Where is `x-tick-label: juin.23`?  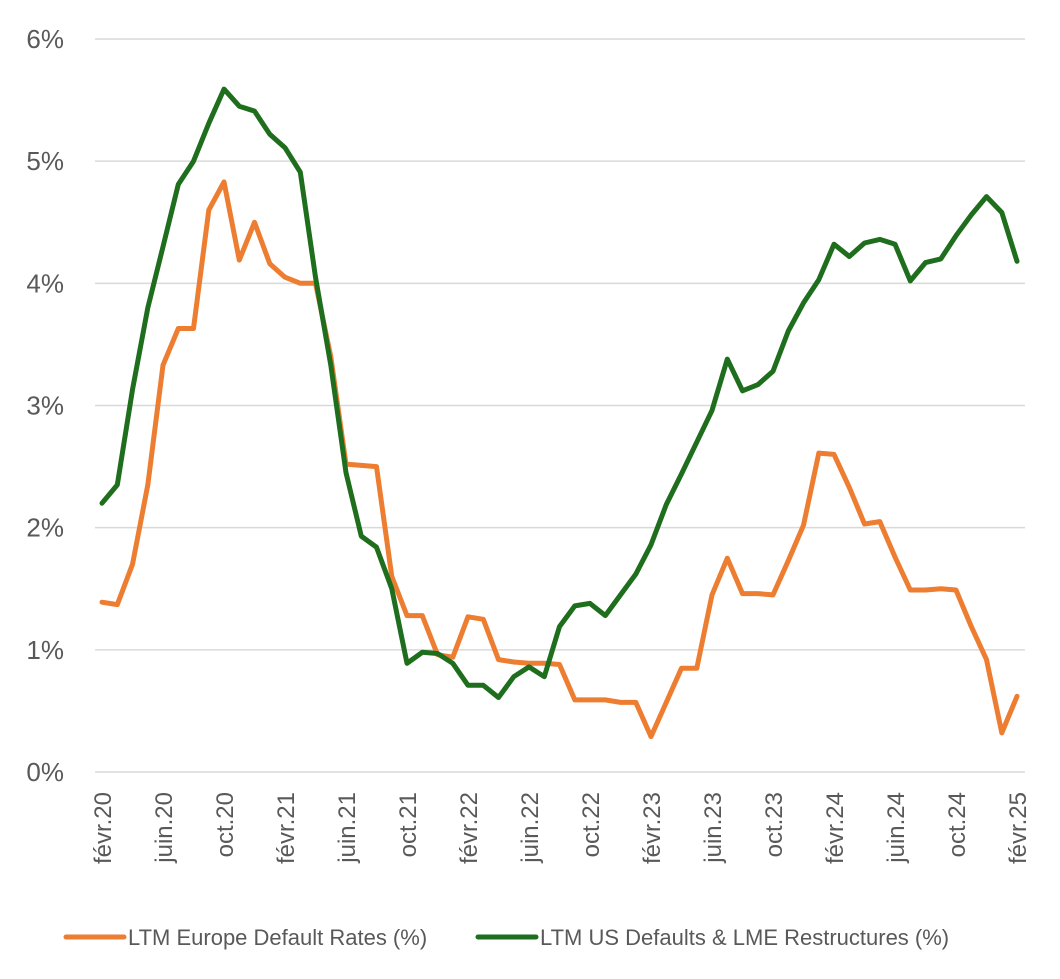
x-tick-label: juin.23 is located at coordinates (713, 828).